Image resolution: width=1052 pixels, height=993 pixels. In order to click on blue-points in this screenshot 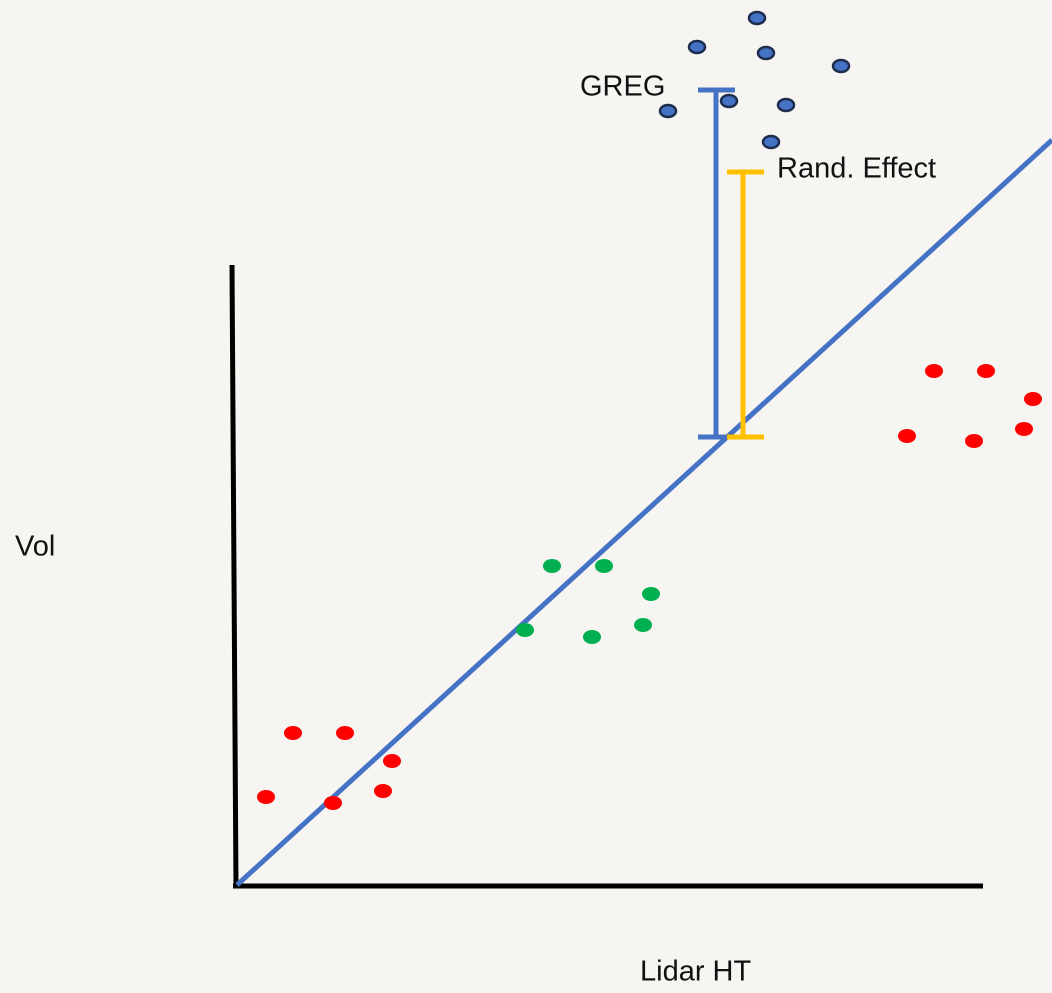, I will do `click(754, 80)`.